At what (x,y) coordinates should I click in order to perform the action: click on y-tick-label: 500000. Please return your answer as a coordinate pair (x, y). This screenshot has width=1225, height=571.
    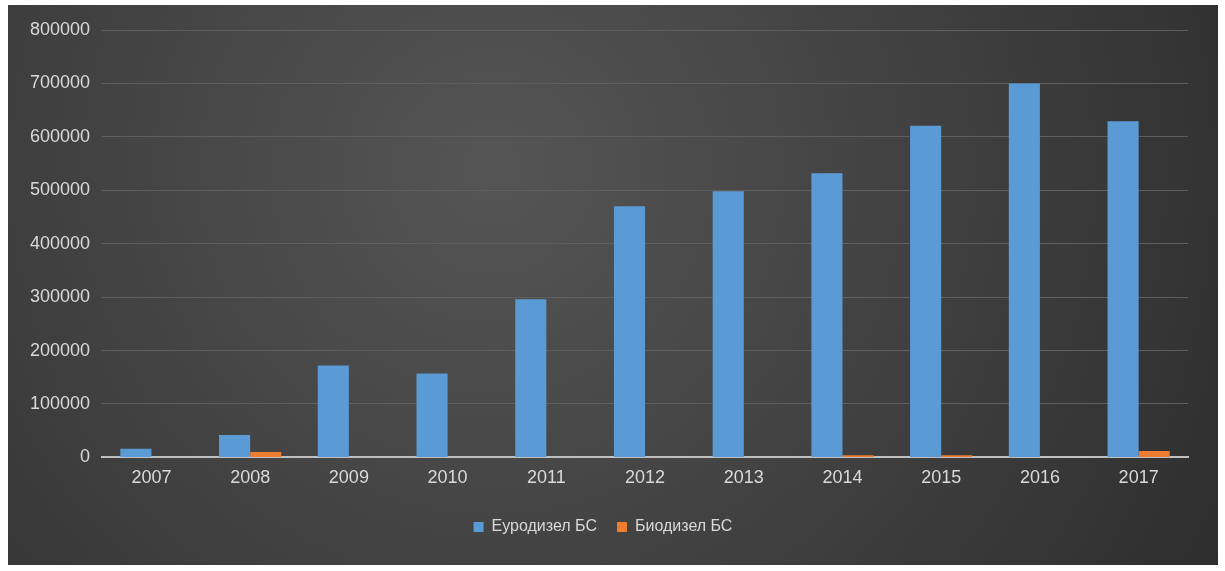
    Looking at the image, I should click on (60, 189).